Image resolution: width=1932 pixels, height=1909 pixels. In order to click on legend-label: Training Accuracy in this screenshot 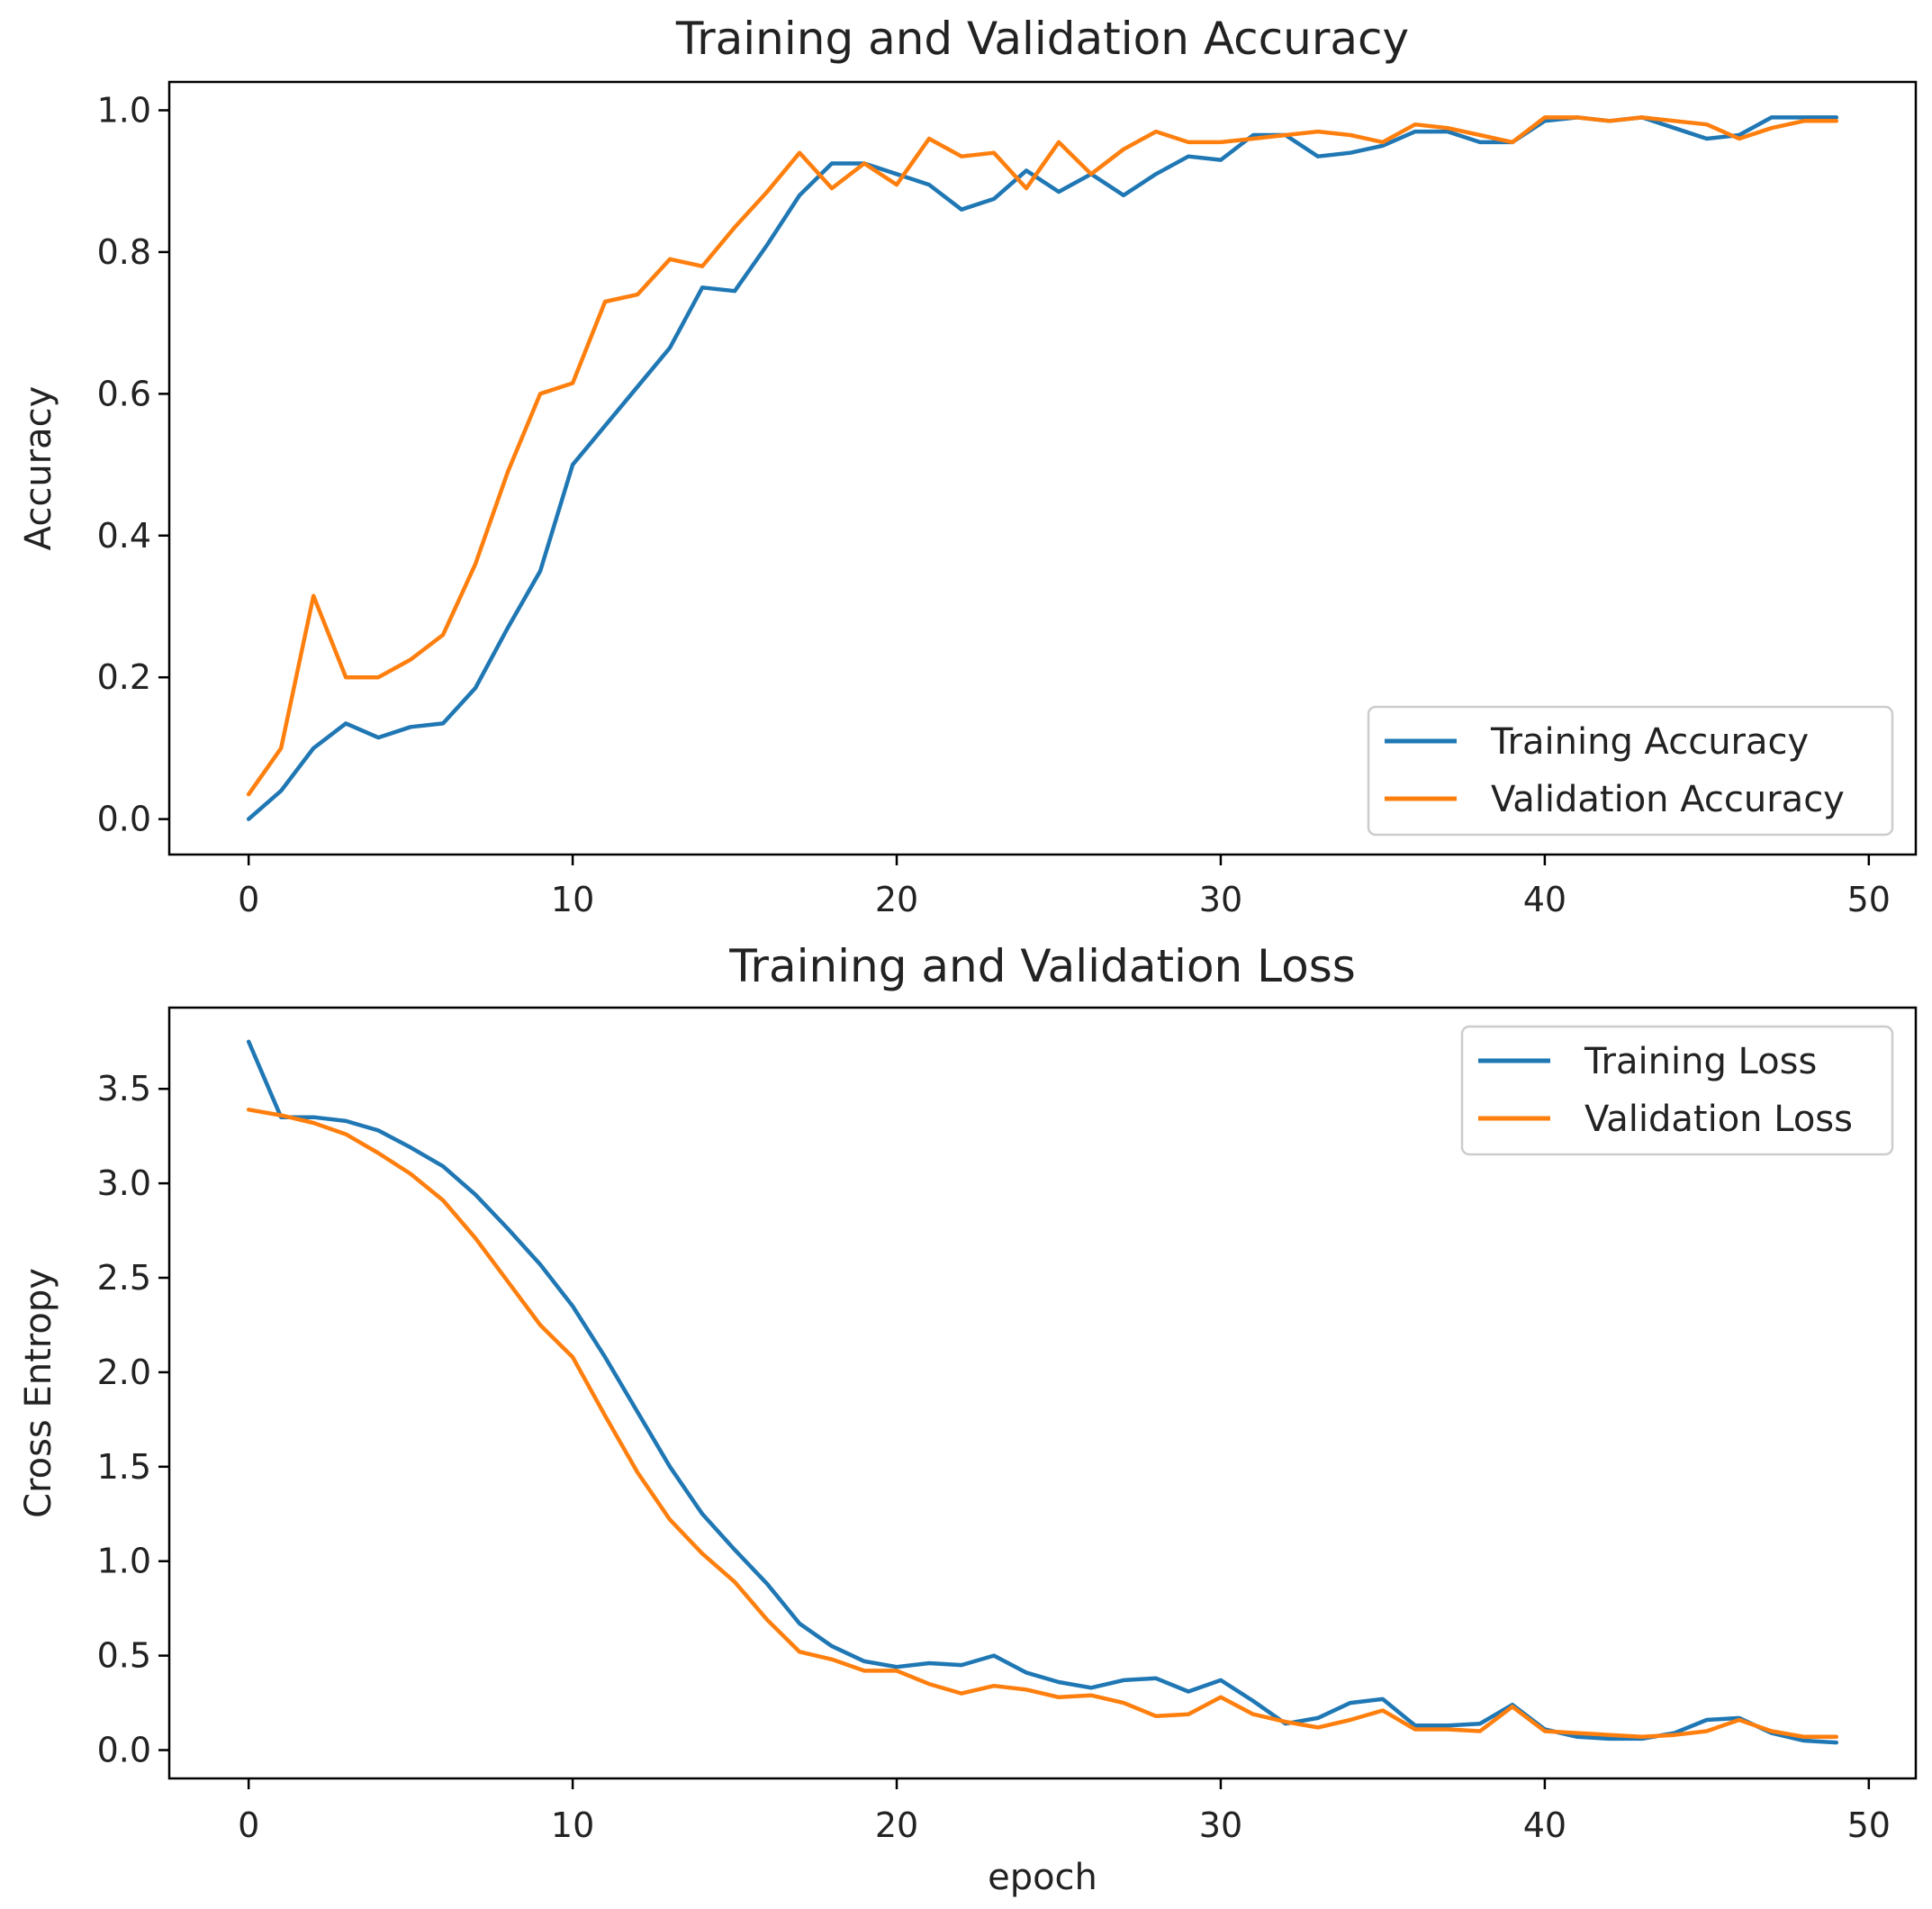, I will do `click(1650, 742)`.